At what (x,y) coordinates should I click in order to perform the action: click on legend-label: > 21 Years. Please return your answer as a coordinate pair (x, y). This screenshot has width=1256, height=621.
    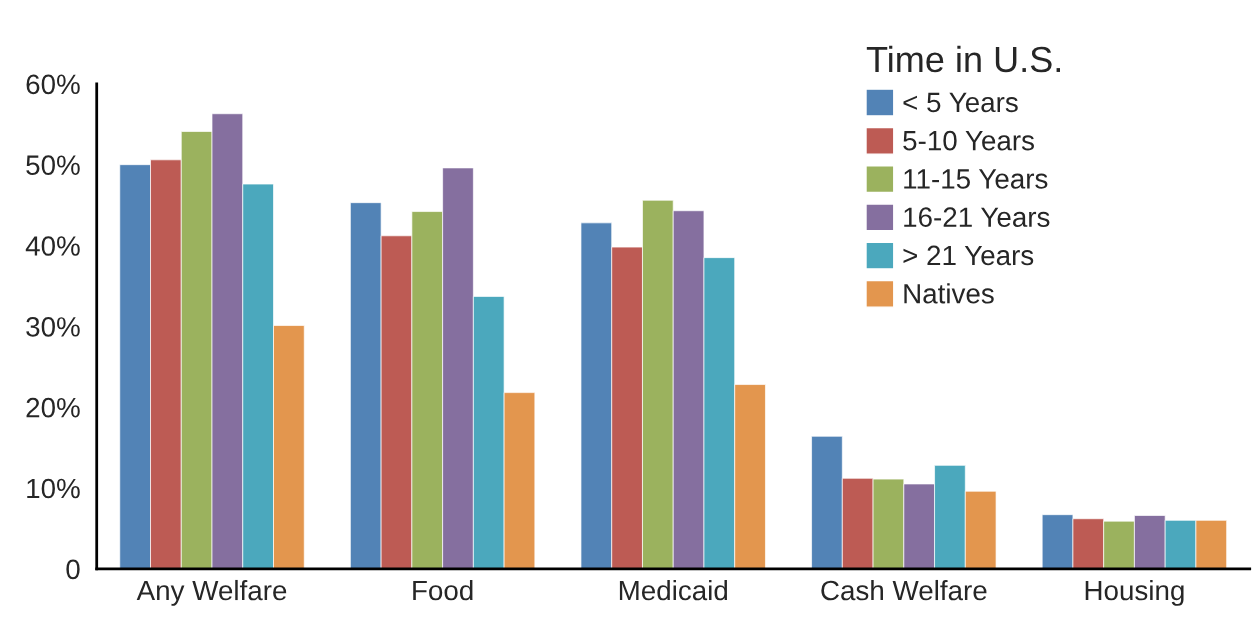
    Looking at the image, I should click on (968, 255).